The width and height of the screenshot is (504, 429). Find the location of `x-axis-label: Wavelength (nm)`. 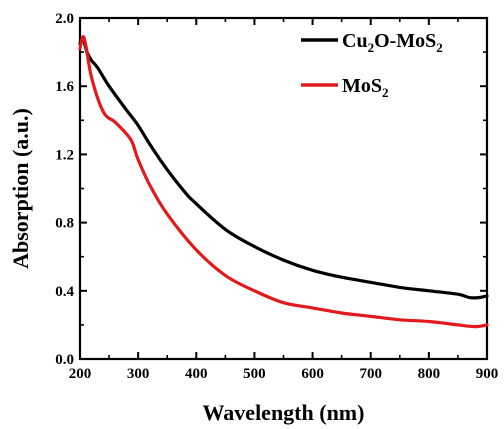

x-axis-label: Wavelength (nm) is located at coordinates (284, 412).